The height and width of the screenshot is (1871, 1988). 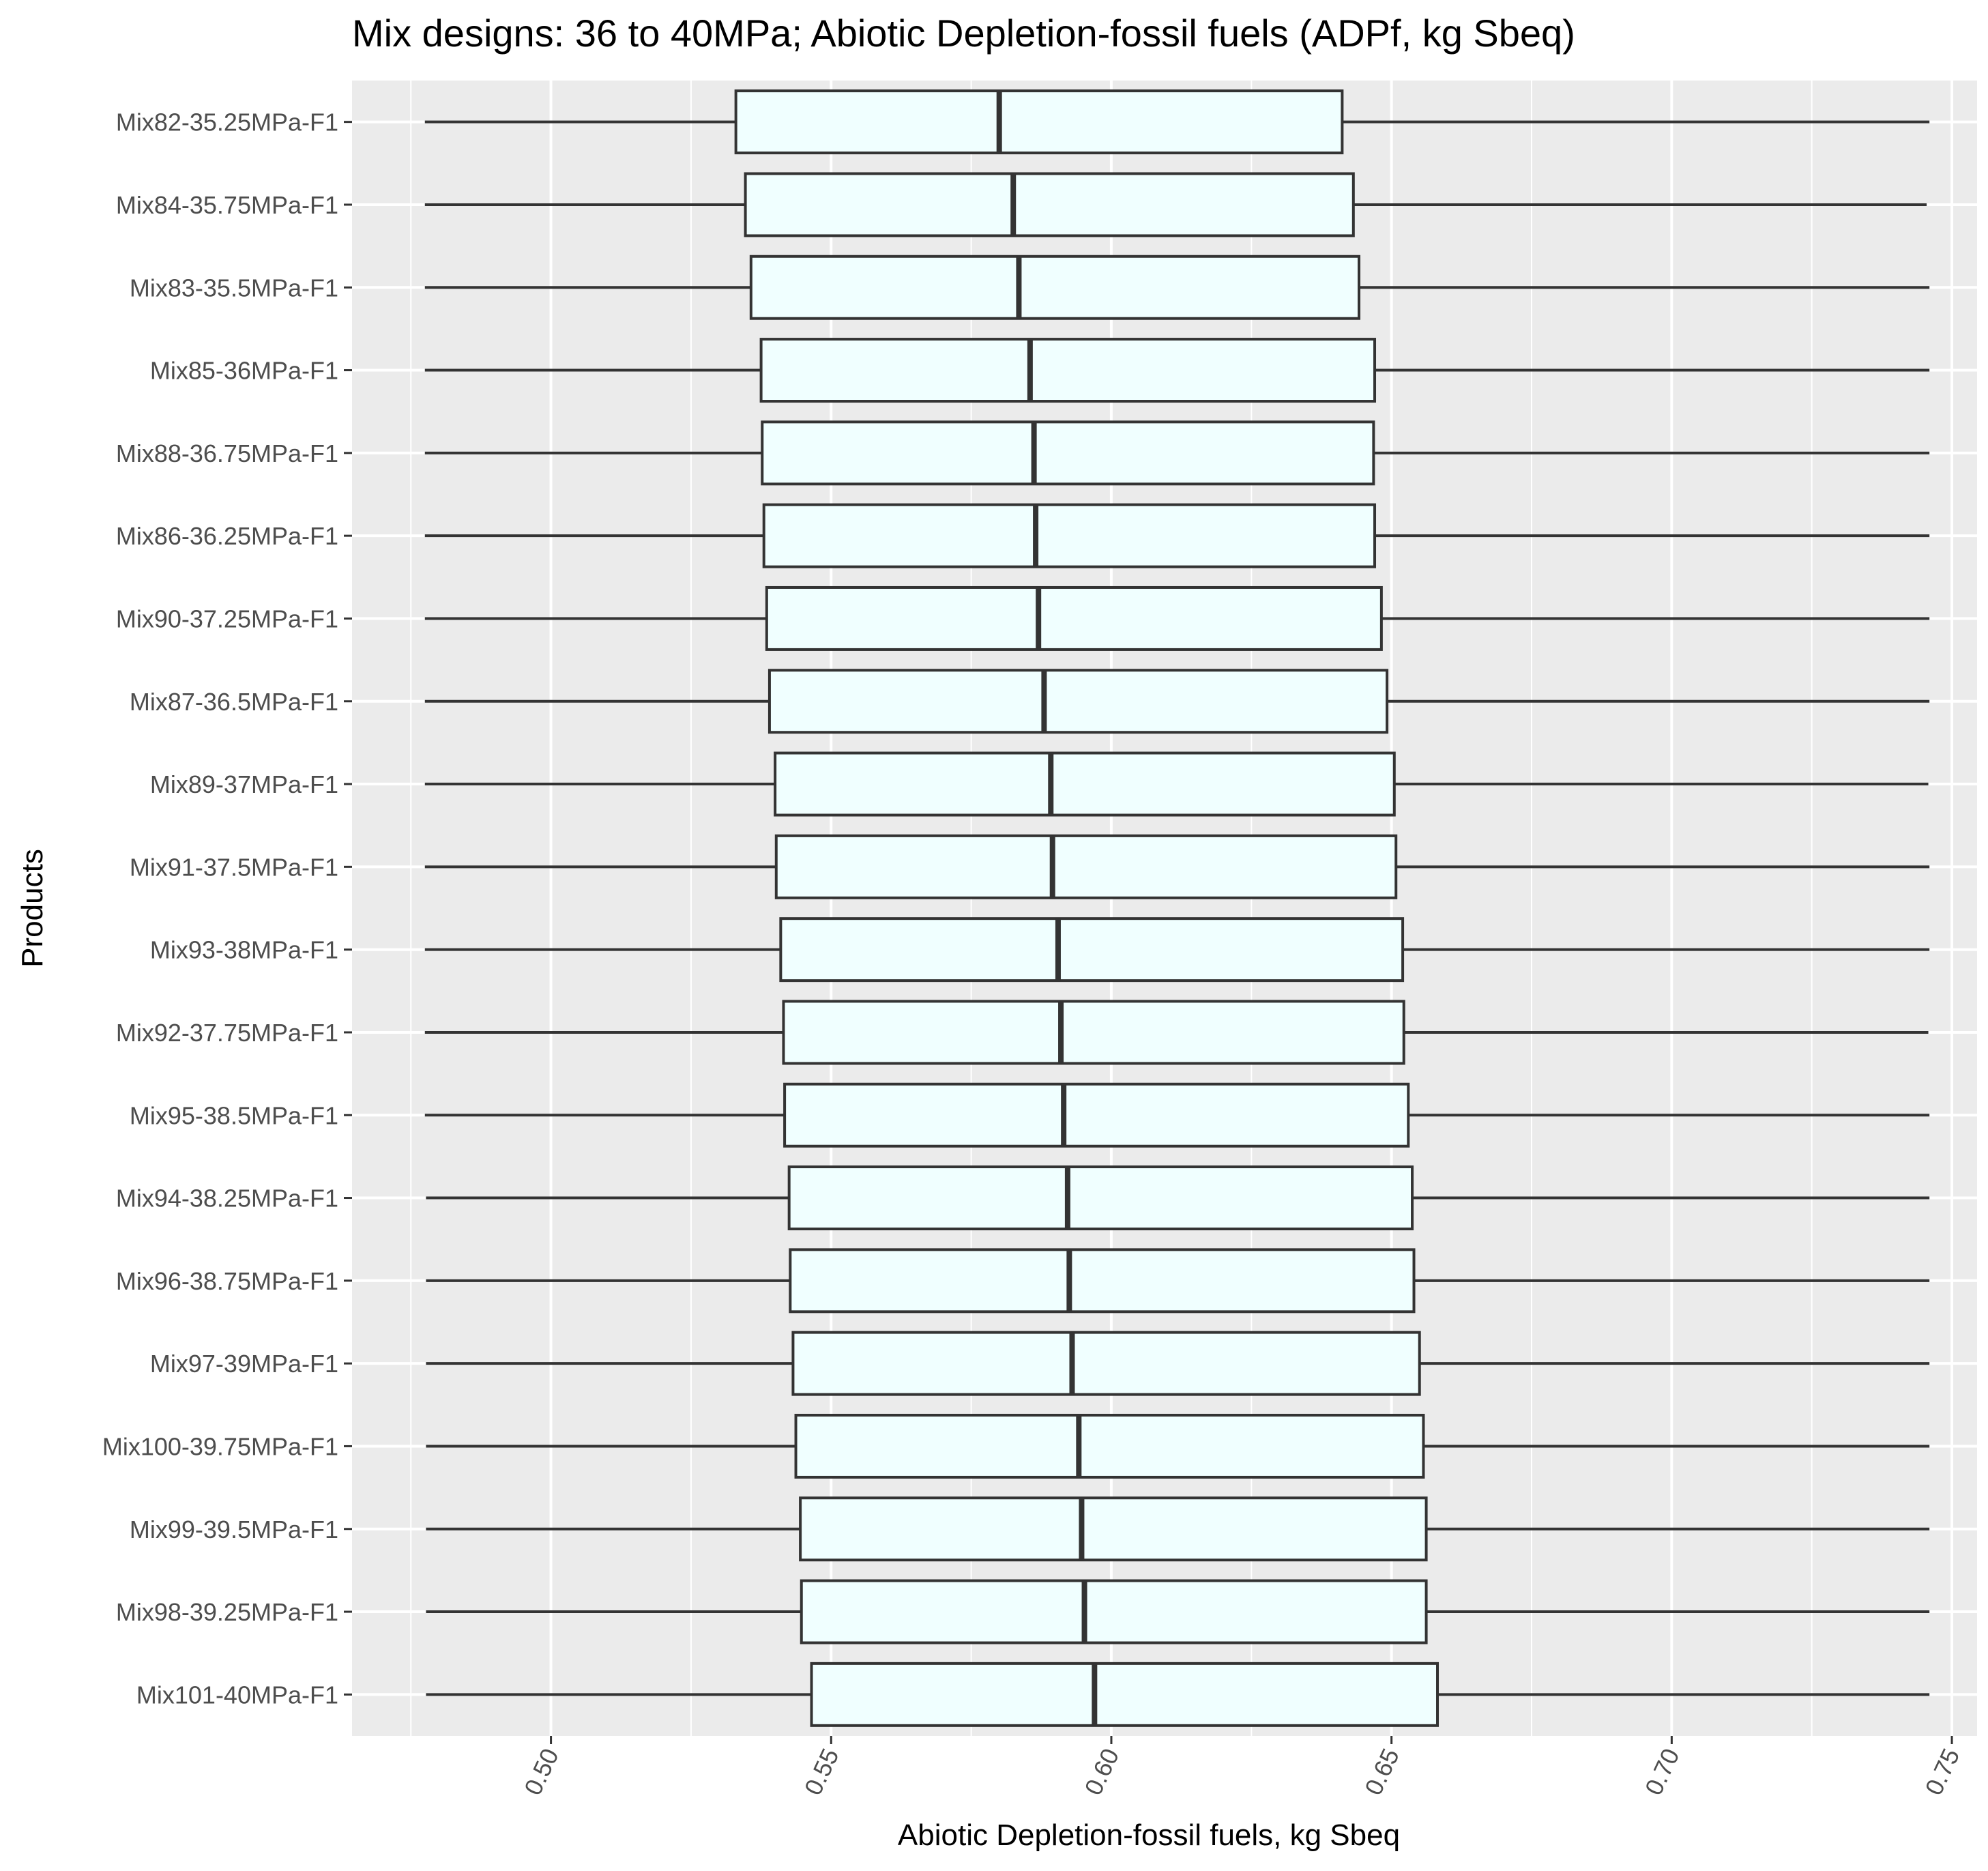 I want to click on y-tick-label: Mix86-36.25MPa-F1, so click(x=227, y=536).